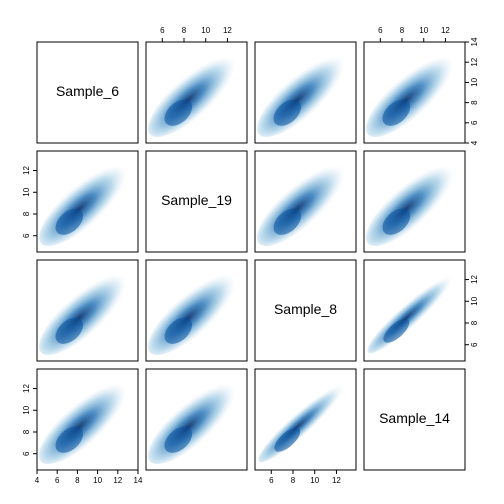 Image resolution: width=504 pixels, height=504 pixels. I want to click on x-tick-label: 14, so click(138, 480).